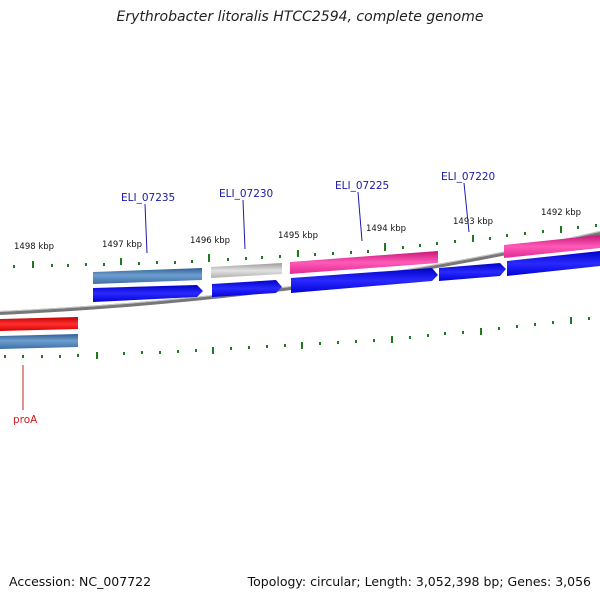  What do you see at coordinates (246, 194) in the screenshot?
I see `gene-label-eli07230: ELI_07230` at bounding box center [246, 194].